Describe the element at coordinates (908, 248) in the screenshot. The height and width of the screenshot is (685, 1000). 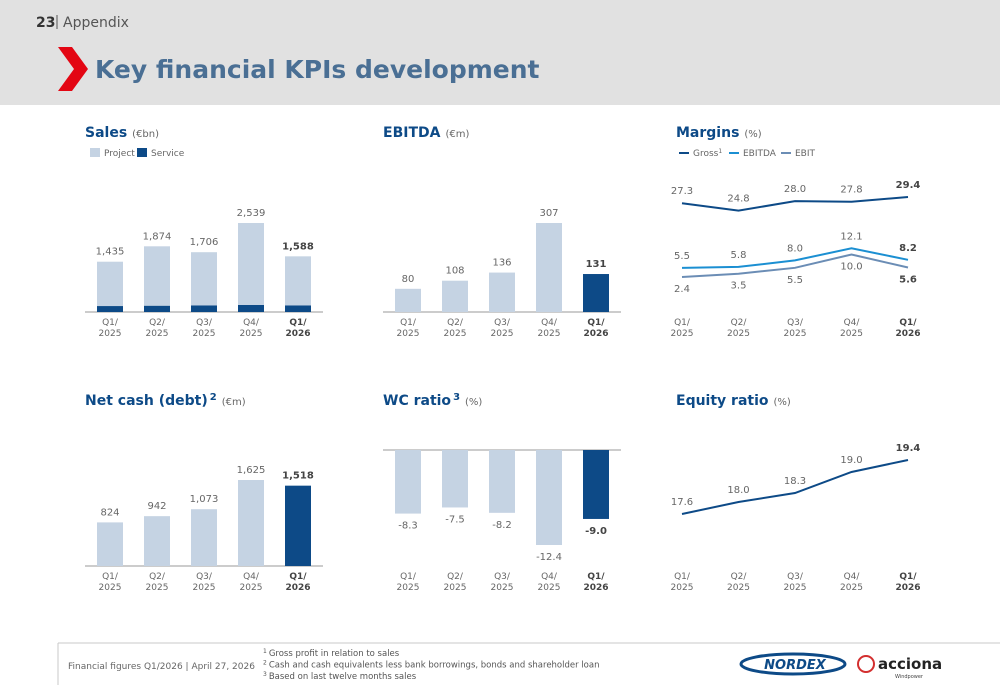
I see `value-label: 8.2` at that location.